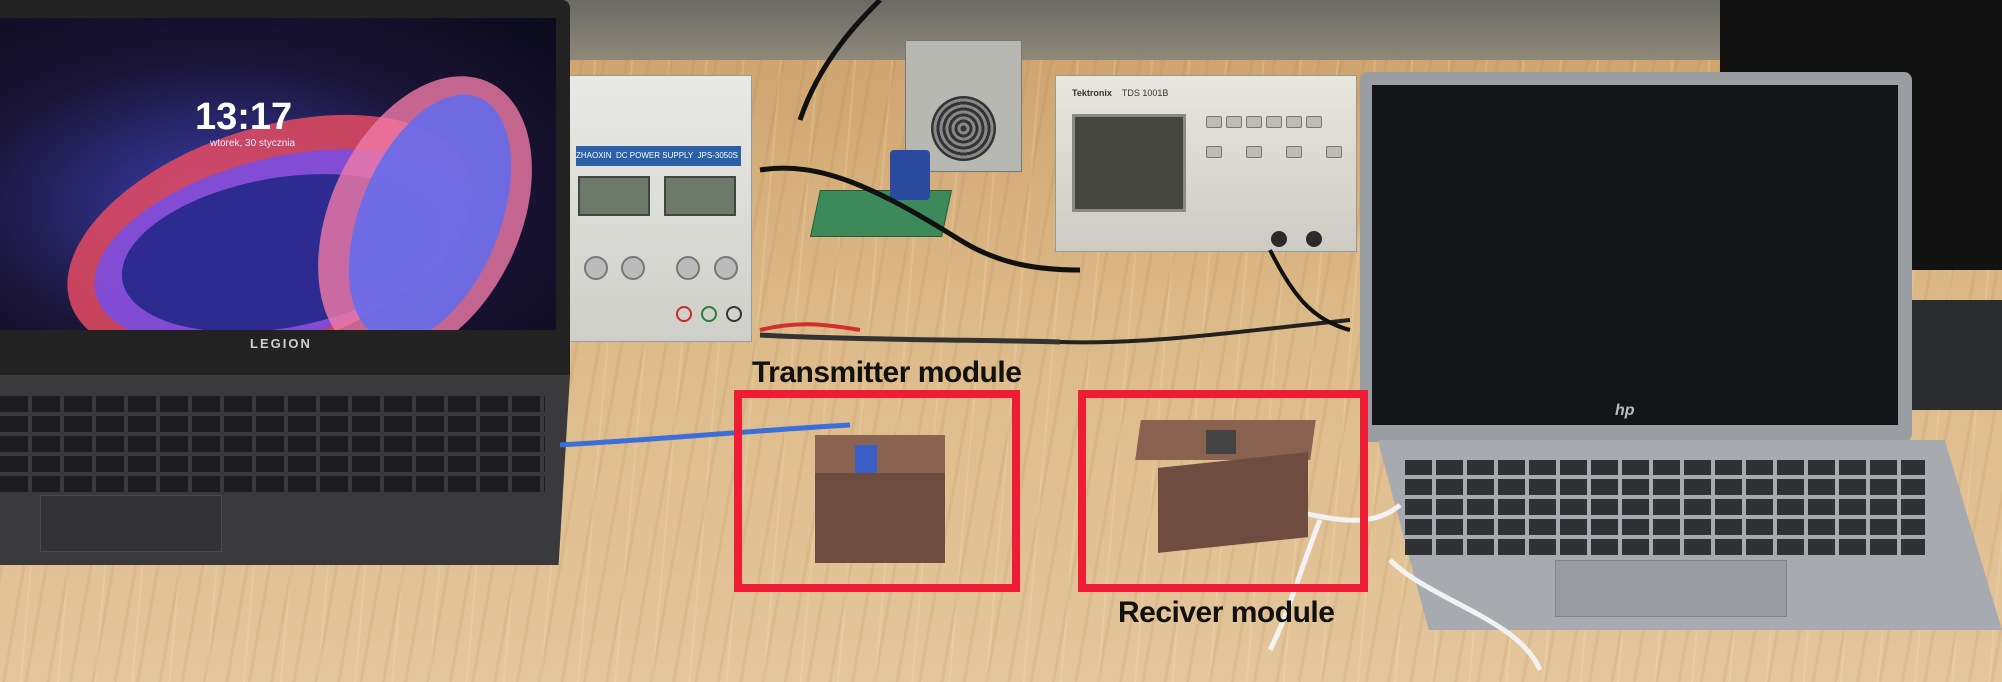 The width and height of the screenshot is (2002, 682). Describe the element at coordinates (1120, 93) in the screenshot. I see `oscilloscope-label: Tektronix TDS 1001B` at that location.